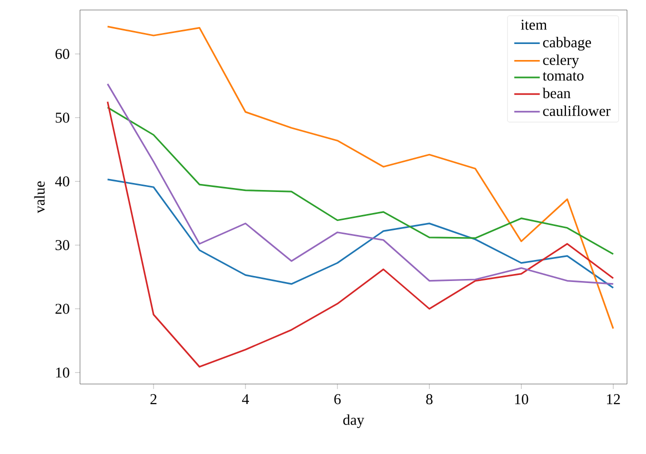 This screenshot has height=454, width=646. Describe the element at coordinates (245, 399) in the screenshot. I see `x-tick-label: 4` at that location.